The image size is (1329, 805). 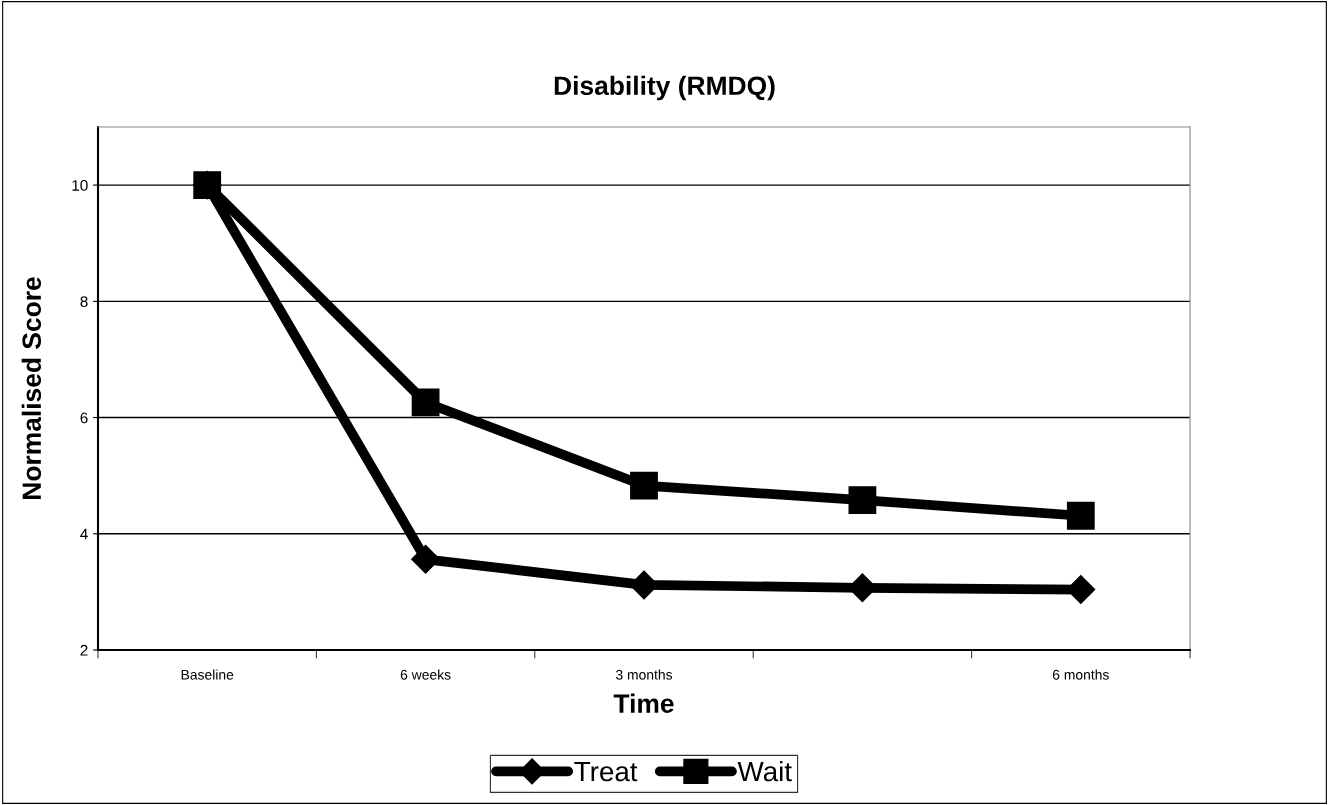 I want to click on chart-title: Disability (RMDQ), so click(x=664, y=88).